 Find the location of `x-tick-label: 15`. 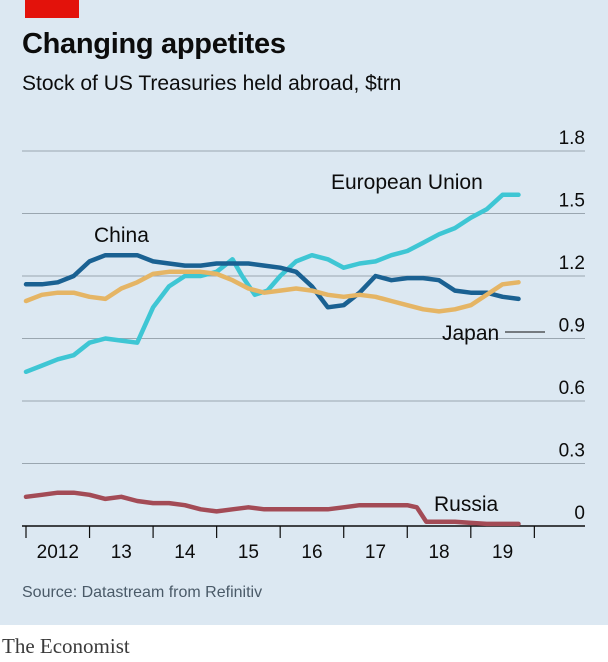

x-tick-label: 15 is located at coordinates (248, 552).